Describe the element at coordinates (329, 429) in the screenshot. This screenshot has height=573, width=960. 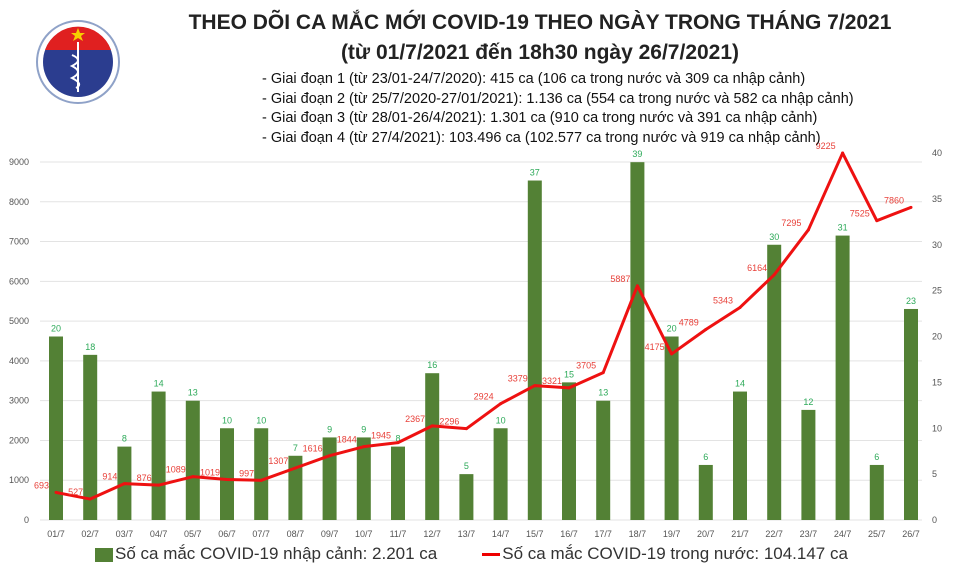
I see `bar-data-label: 9` at that location.